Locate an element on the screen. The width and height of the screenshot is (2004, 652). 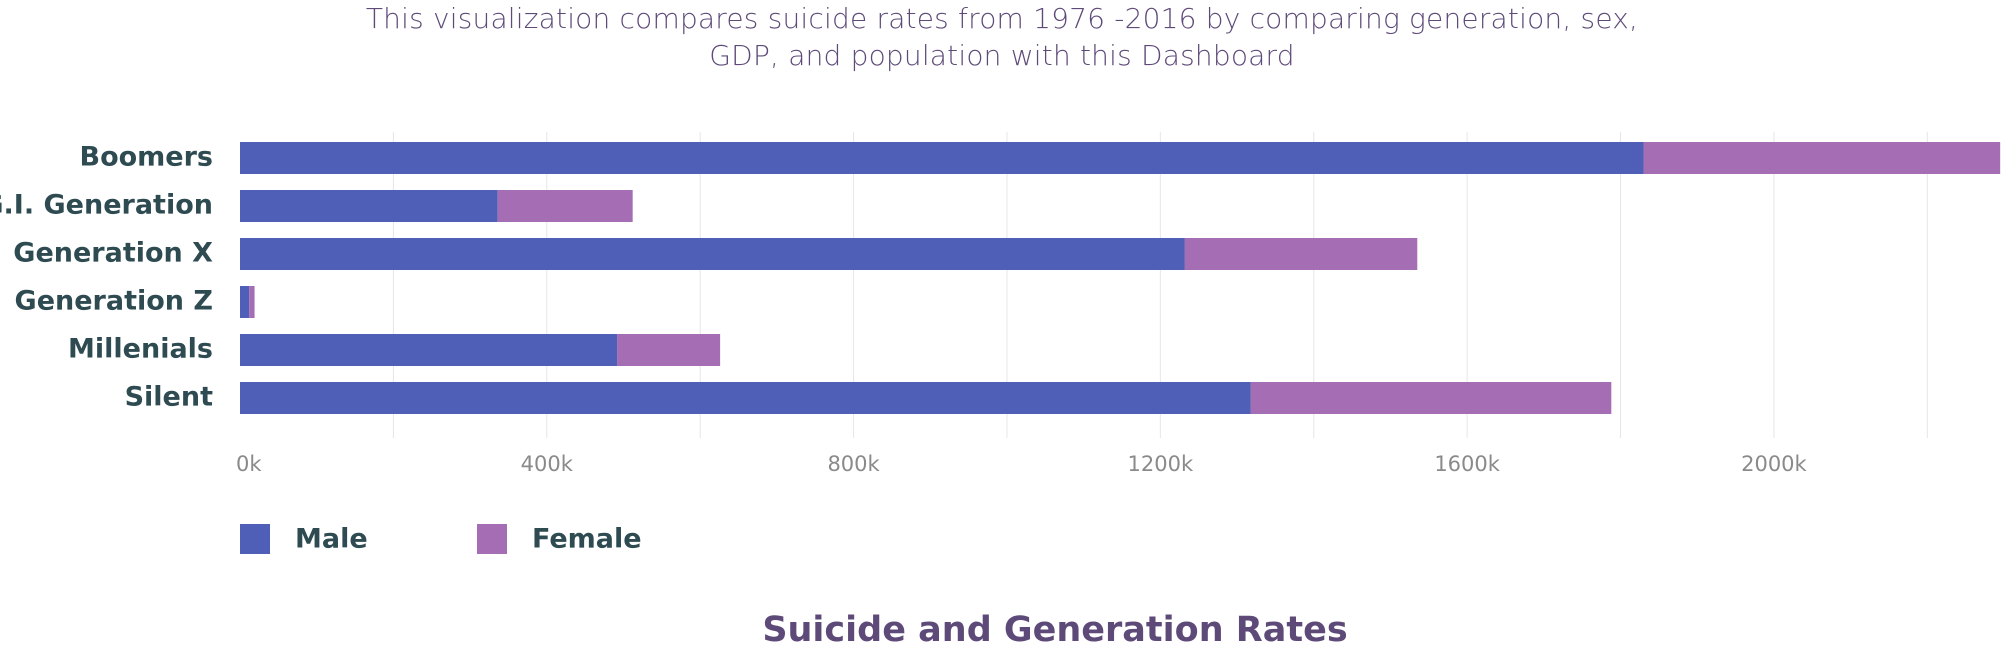
legend-label-male: Male is located at coordinates (331, 539).